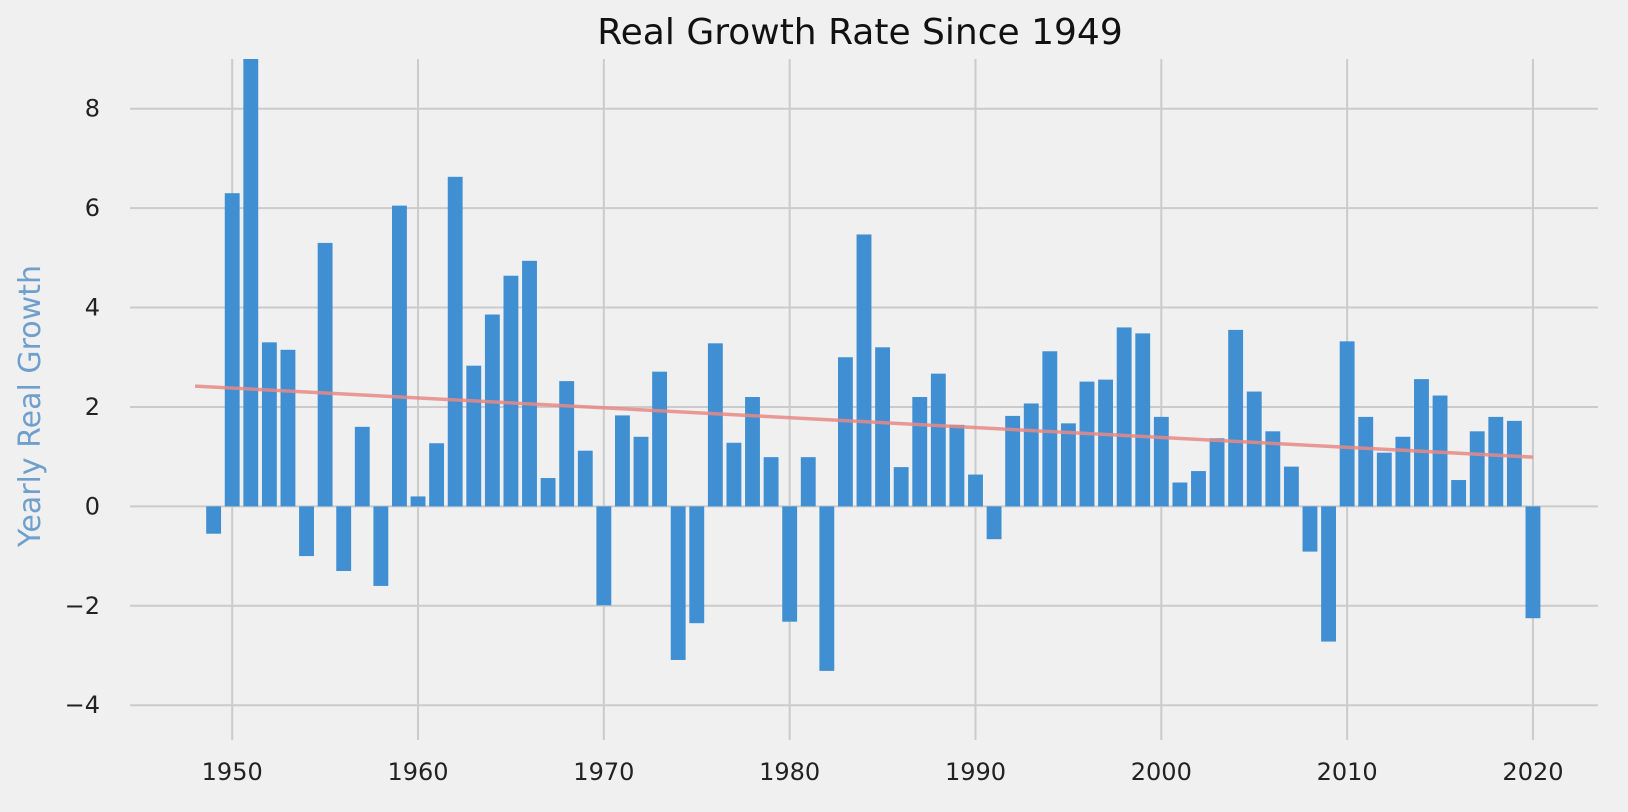 The height and width of the screenshot is (812, 1628). I want to click on bar-2018, so click(1496, 461).